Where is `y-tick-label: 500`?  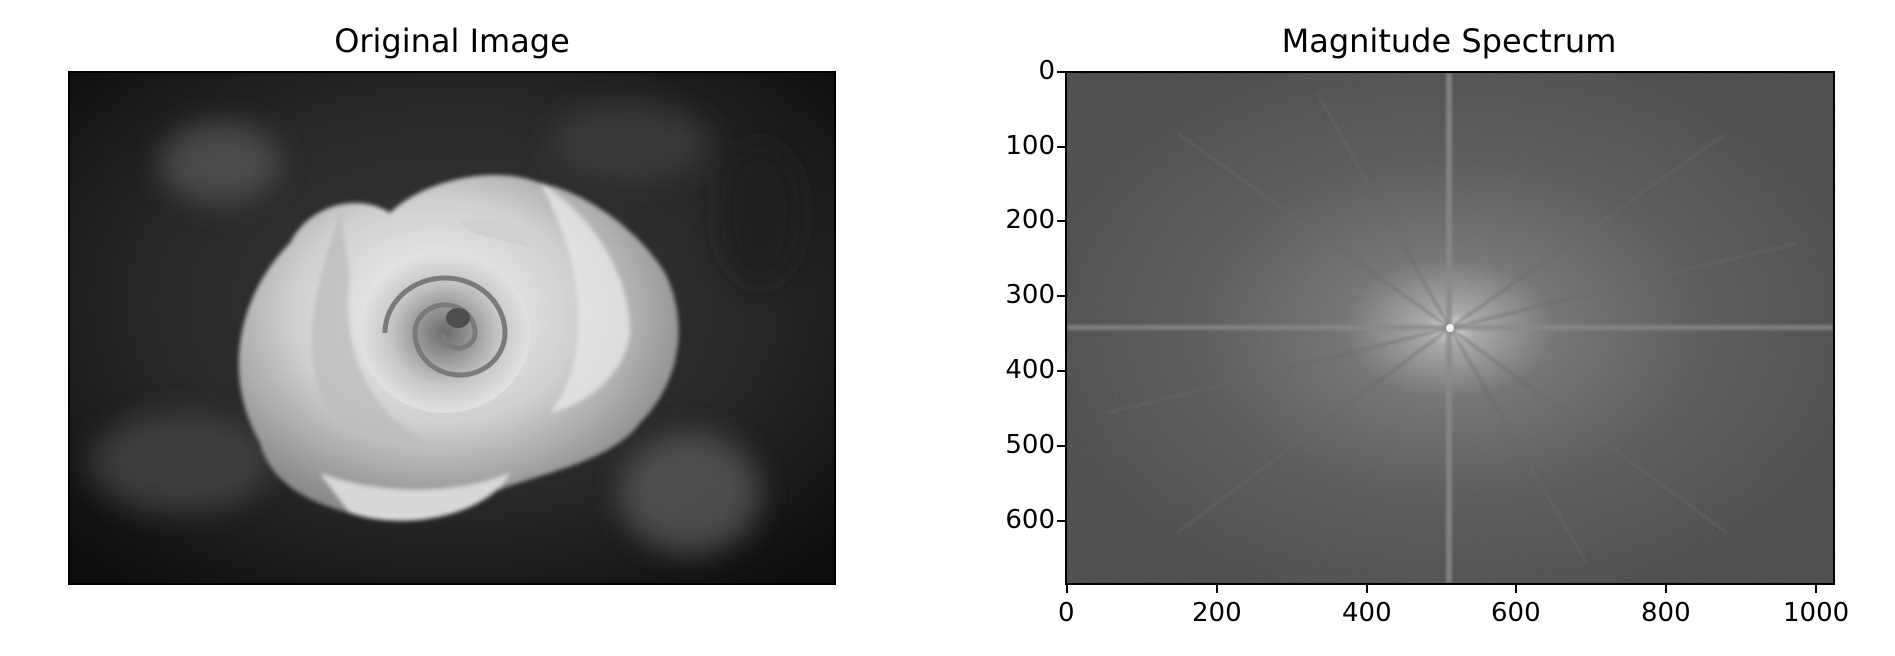 y-tick-label: 500 is located at coordinates (1030, 445).